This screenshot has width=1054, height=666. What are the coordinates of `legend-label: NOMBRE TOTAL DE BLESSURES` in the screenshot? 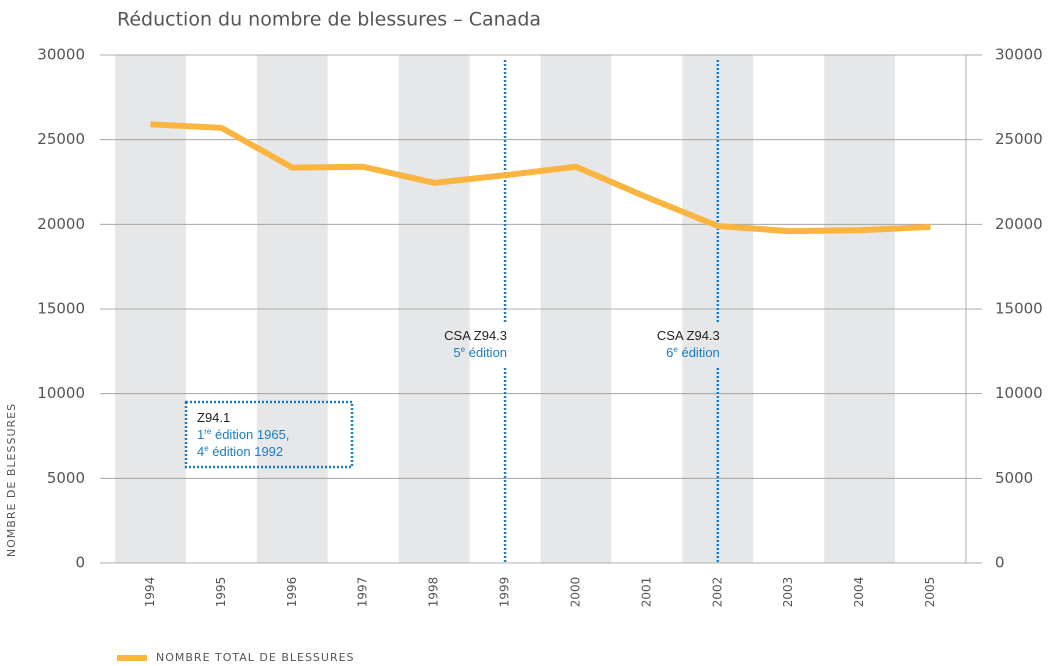 It's located at (255, 657).